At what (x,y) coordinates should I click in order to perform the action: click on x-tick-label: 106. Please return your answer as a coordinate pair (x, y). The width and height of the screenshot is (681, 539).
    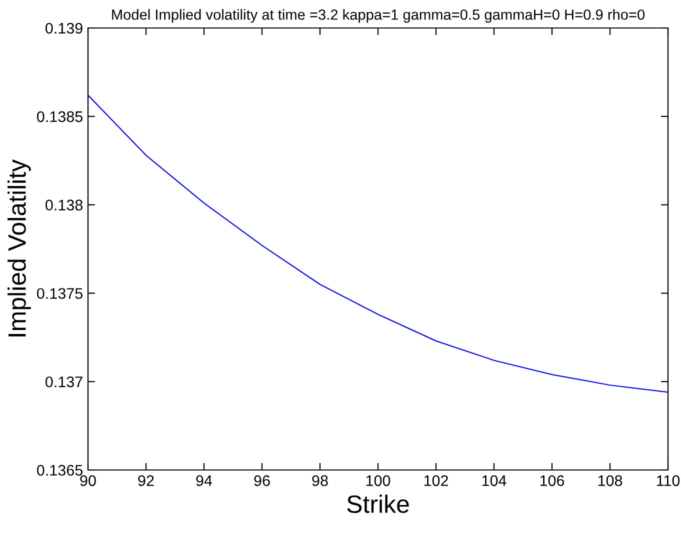
    Looking at the image, I should click on (552, 480).